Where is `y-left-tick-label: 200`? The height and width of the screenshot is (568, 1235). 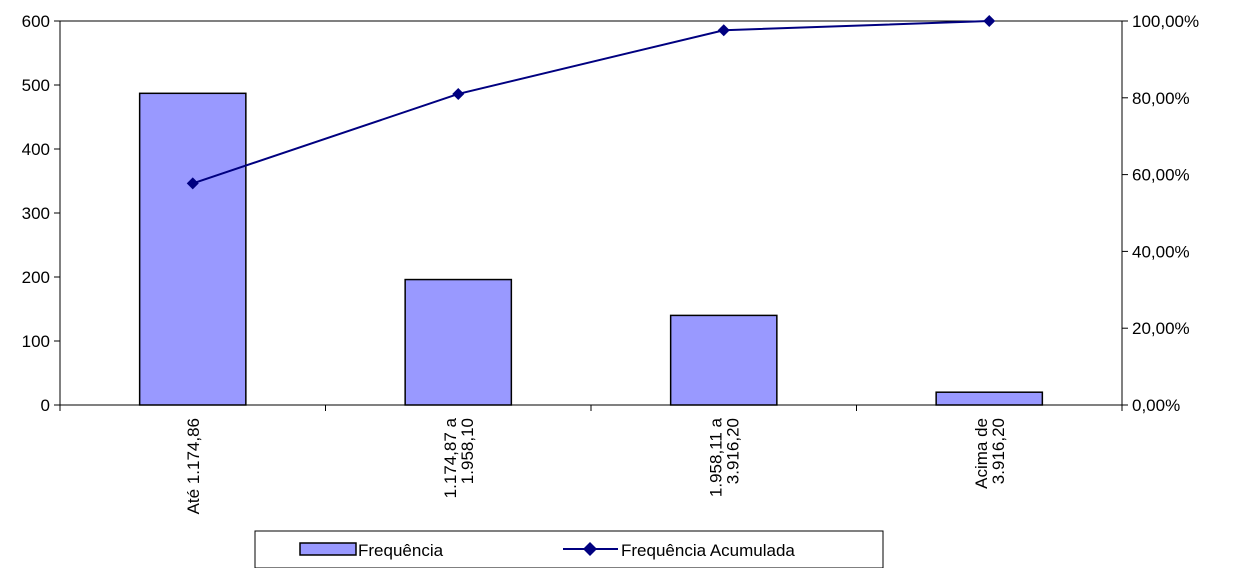 y-left-tick-label: 200 is located at coordinates (36, 277).